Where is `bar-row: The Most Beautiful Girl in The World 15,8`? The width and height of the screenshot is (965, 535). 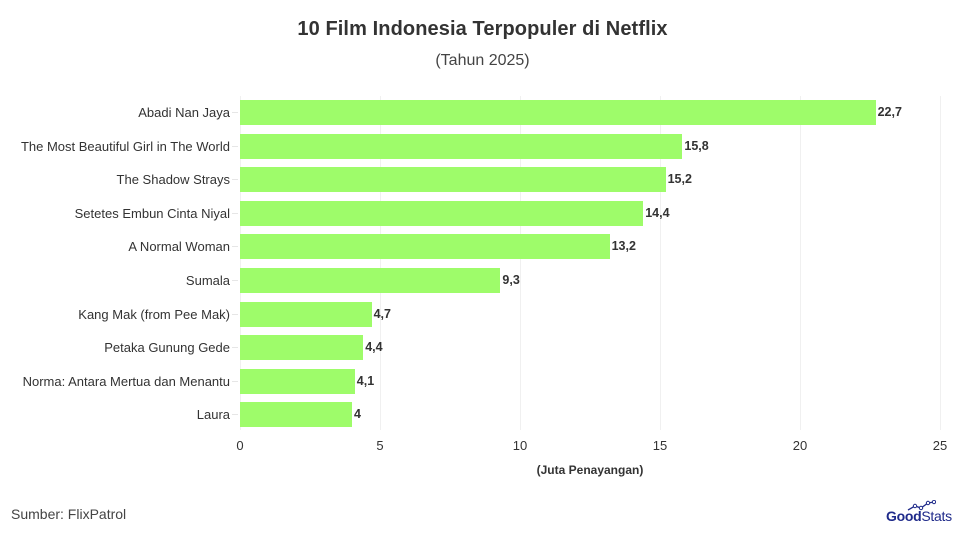
bar-row: The Most Beautiful Girl in The World 15,8 is located at coordinates (482, 146).